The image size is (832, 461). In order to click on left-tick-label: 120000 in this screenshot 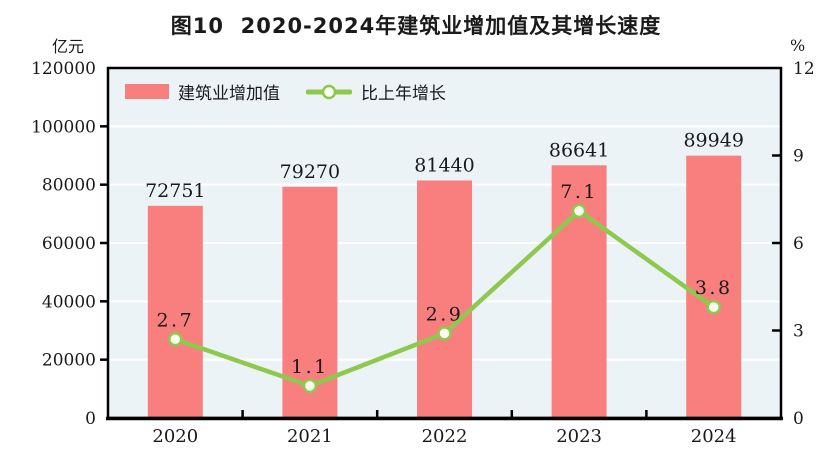, I will do `click(63, 69)`.